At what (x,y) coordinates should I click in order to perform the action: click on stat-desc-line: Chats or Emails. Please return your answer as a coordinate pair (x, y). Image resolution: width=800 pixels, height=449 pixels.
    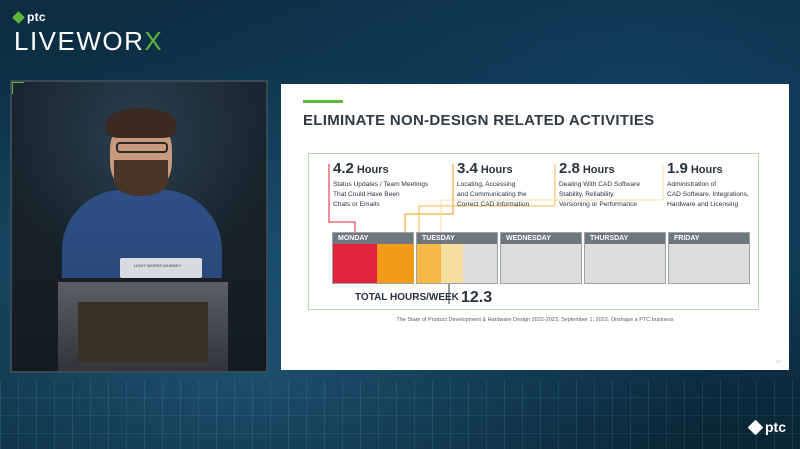
    Looking at the image, I should click on (356, 204).